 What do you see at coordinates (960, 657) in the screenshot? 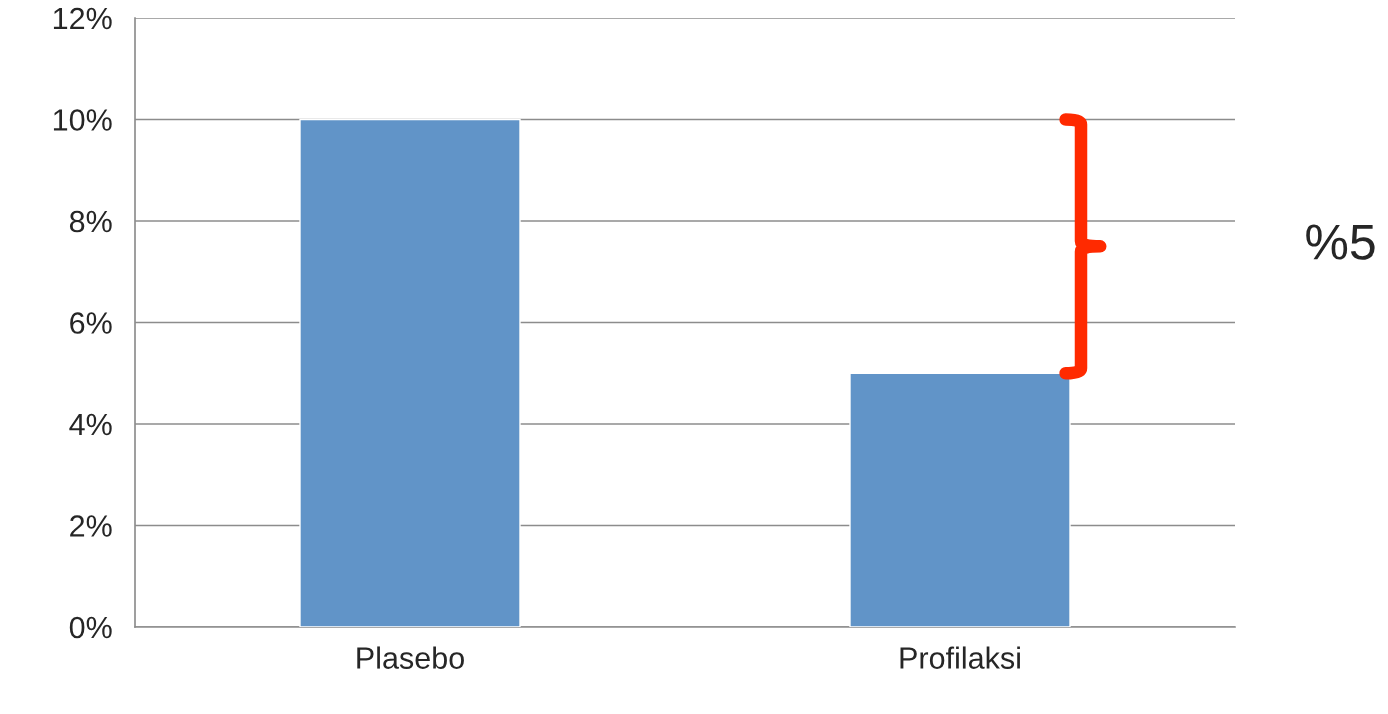
I see `x-tick-label: Profilaksi` at bounding box center [960, 657].